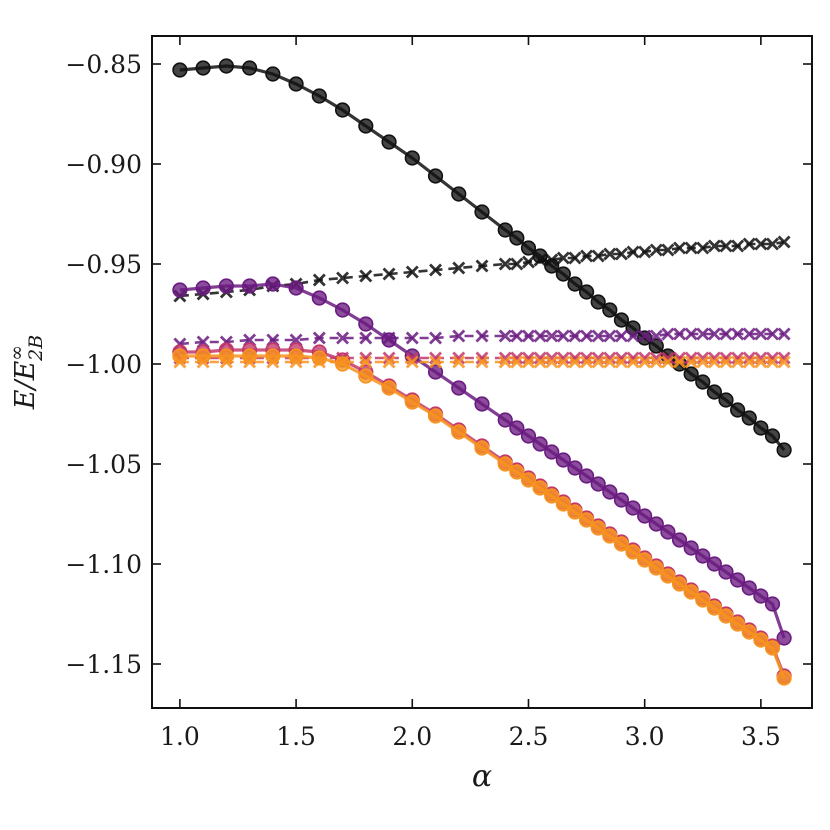  What do you see at coordinates (25, 385) in the screenshot?
I see `y-axis-label-base: E/E` at bounding box center [25, 385].